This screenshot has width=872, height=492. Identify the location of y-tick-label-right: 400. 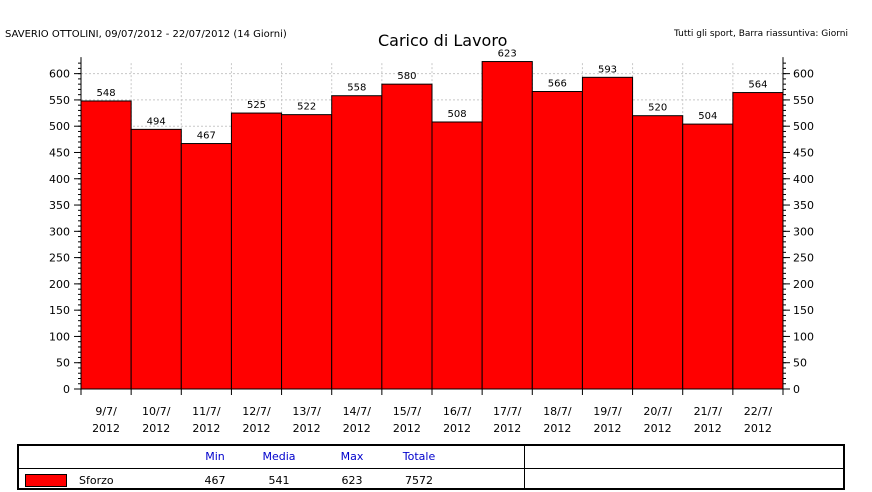
(803, 179).